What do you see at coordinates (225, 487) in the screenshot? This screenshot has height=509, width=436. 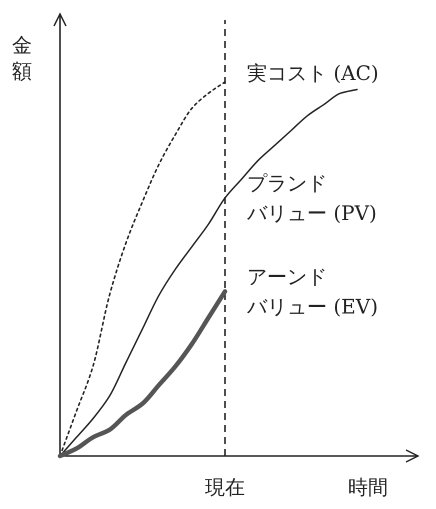 I see `text: 現在` at bounding box center [225, 487].